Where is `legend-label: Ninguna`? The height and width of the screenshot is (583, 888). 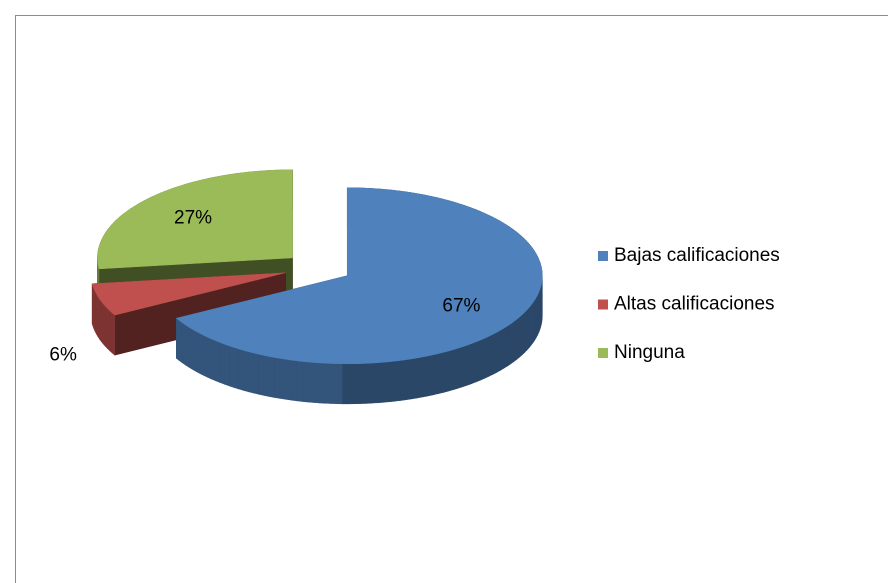
legend-label: Ninguna is located at coordinates (649, 352).